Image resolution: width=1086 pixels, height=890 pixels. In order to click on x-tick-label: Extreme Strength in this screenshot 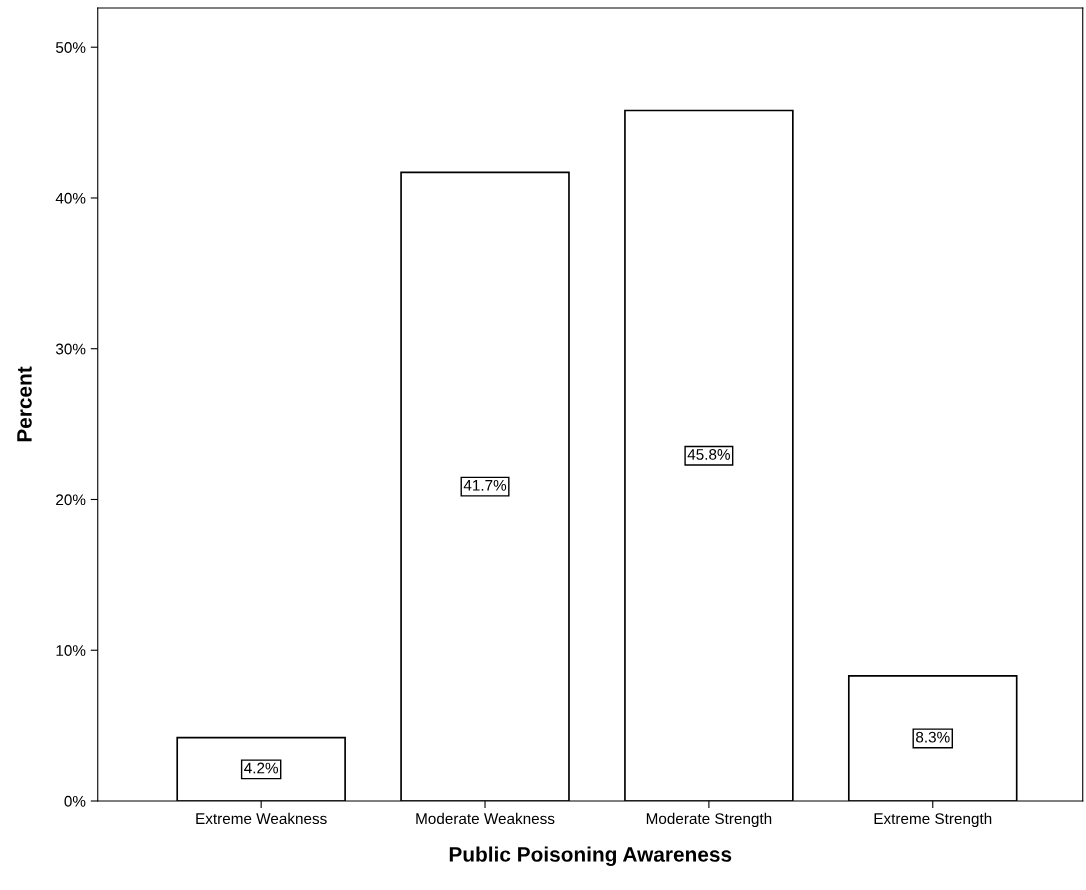, I will do `click(933, 820)`.